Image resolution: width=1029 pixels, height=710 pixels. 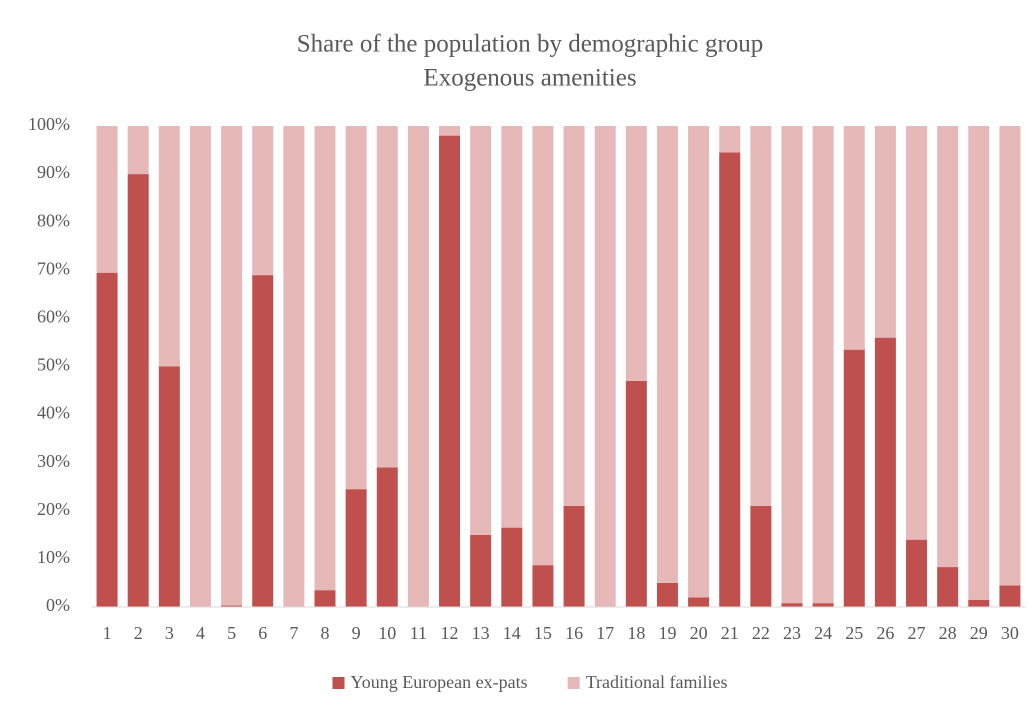 What do you see at coordinates (293, 633) in the screenshot?
I see `x-tick-label: 7` at bounding box center [293, 633].